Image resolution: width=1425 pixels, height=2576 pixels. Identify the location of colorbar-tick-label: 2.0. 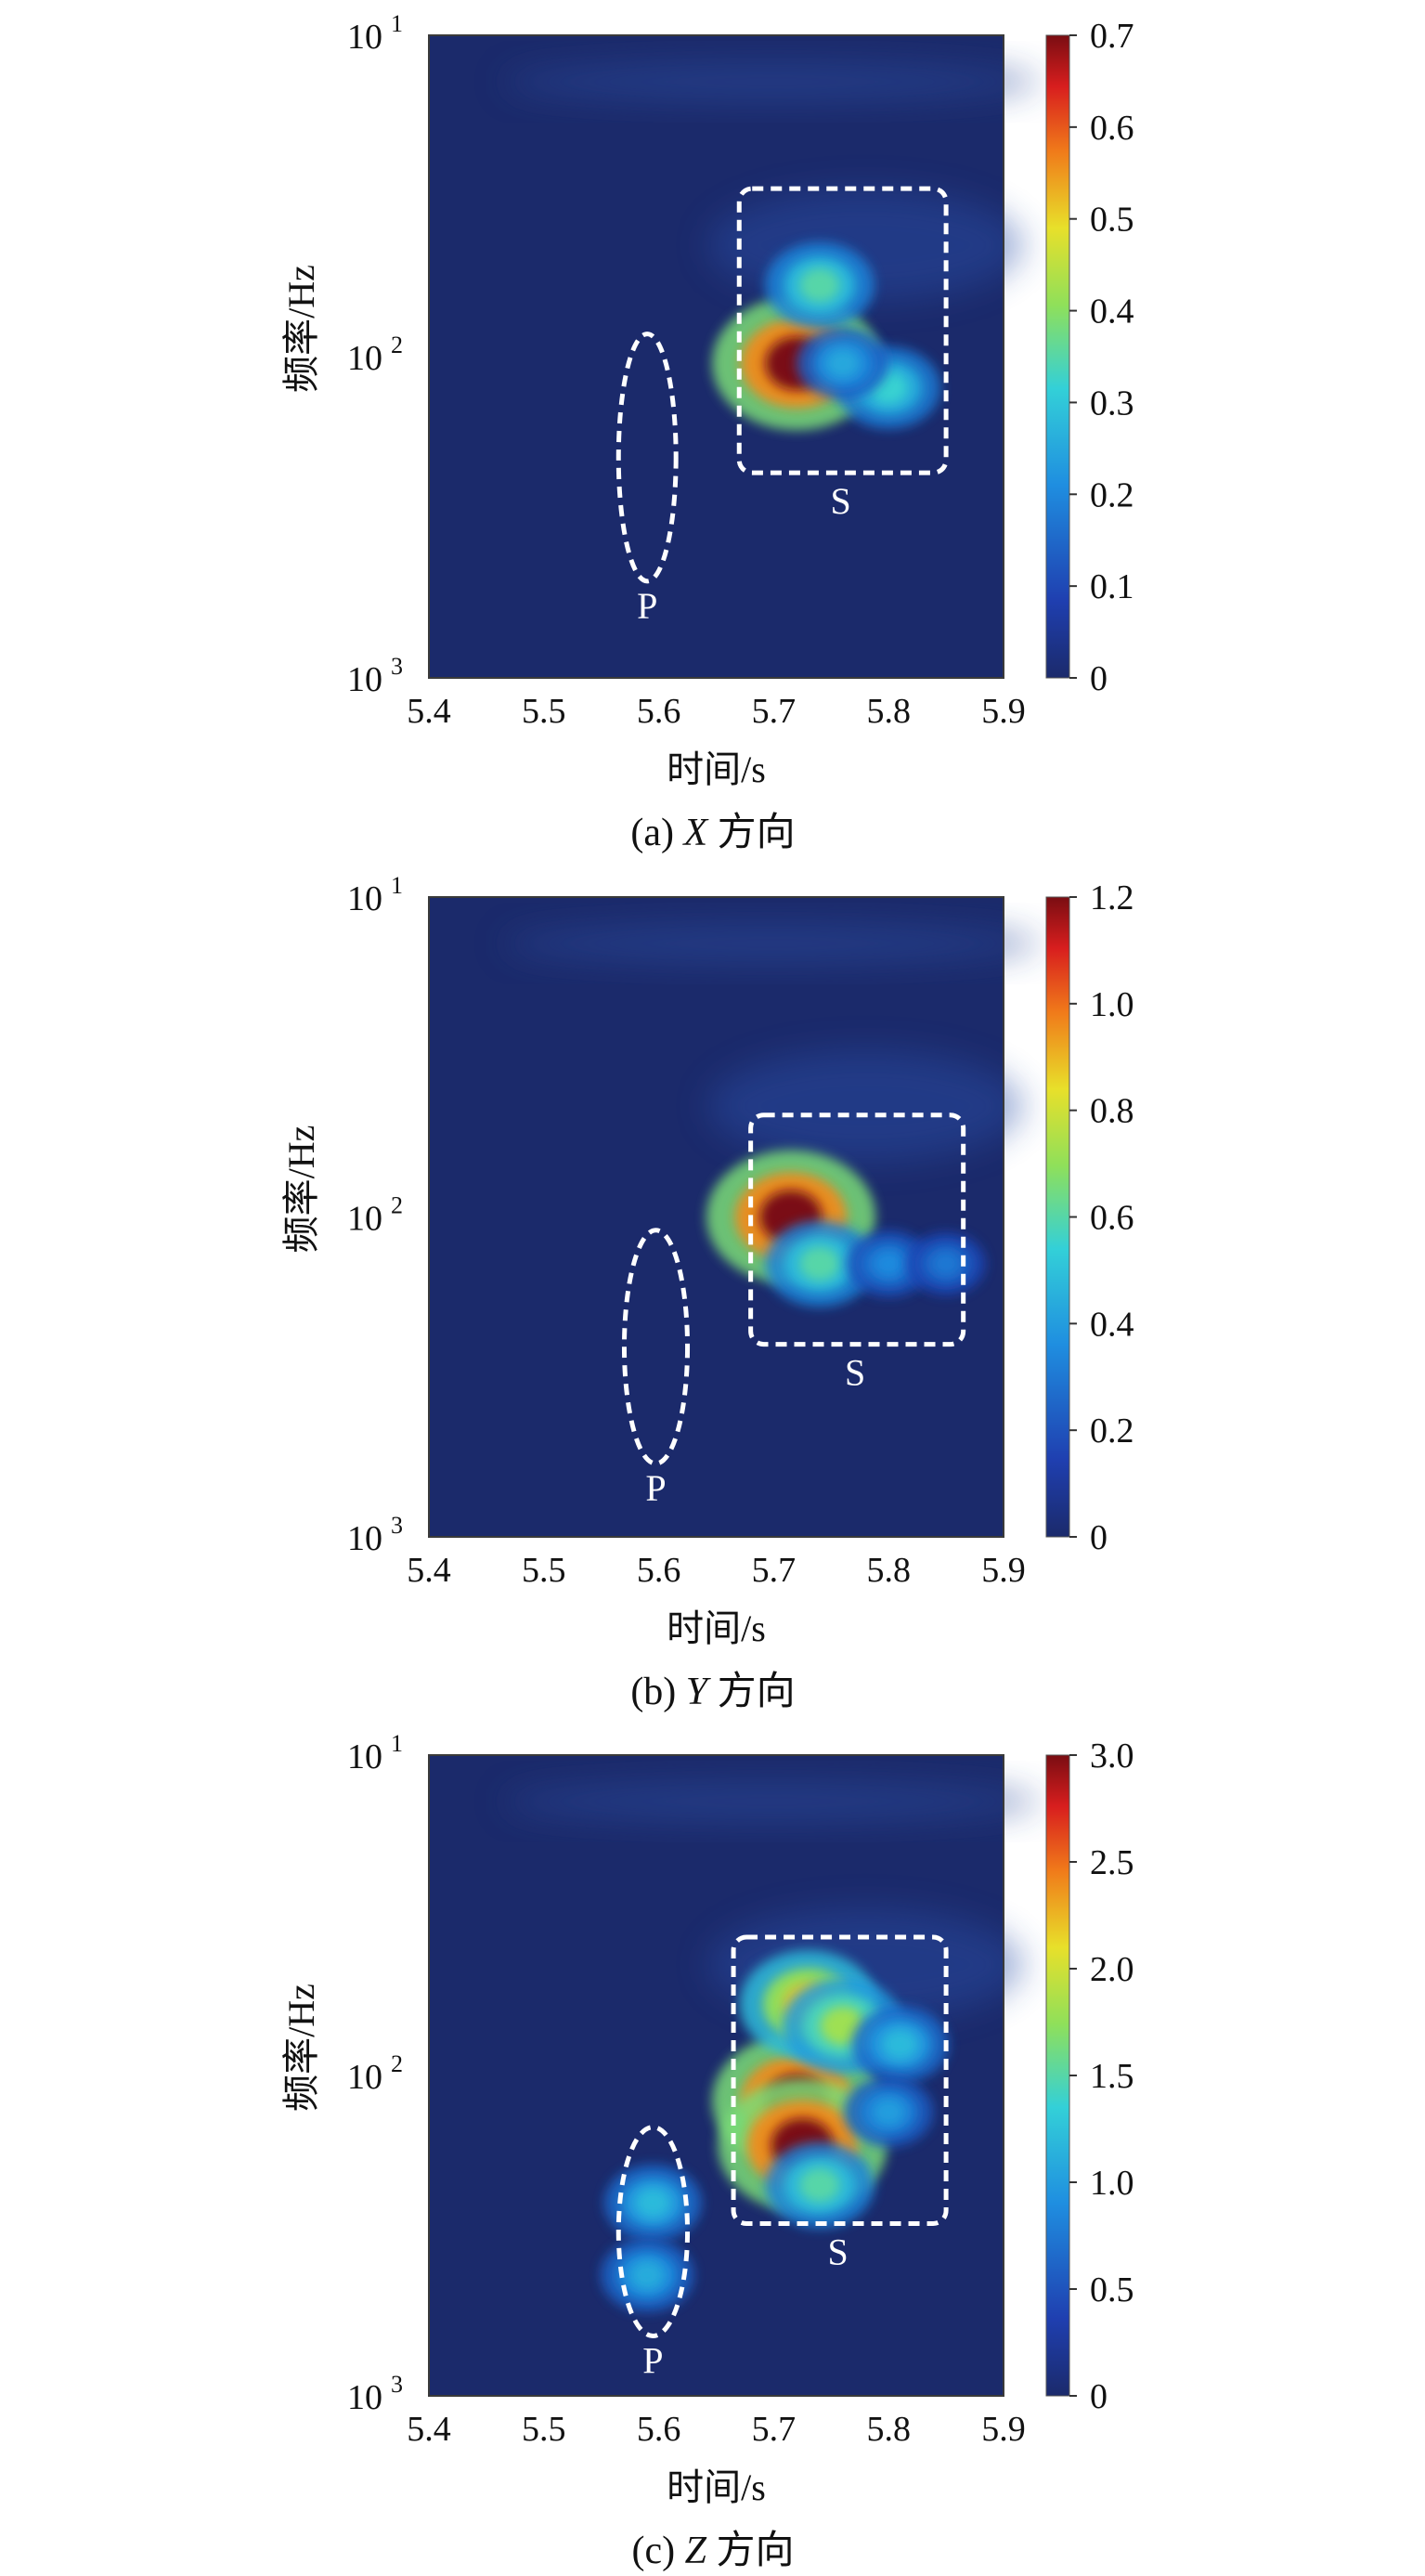
(1112, 1969).